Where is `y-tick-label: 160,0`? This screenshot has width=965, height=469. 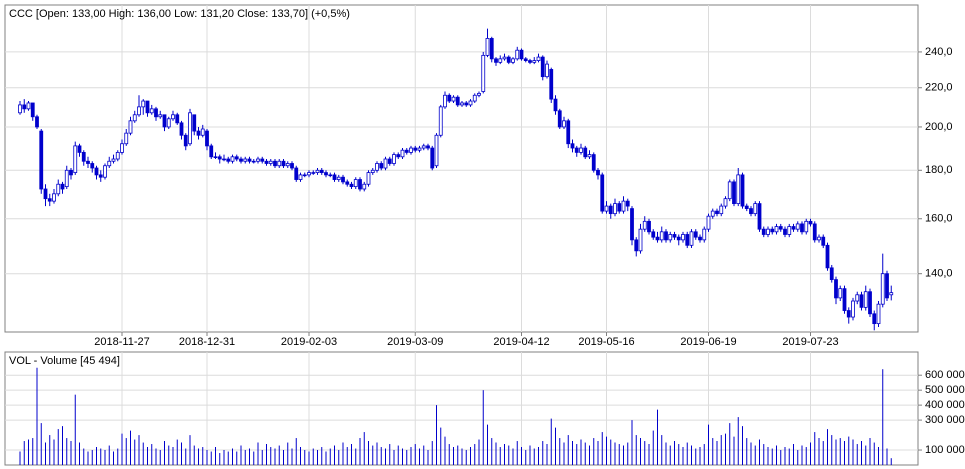
y-tick-label: 160,0 is located at coordinates (939, 219).